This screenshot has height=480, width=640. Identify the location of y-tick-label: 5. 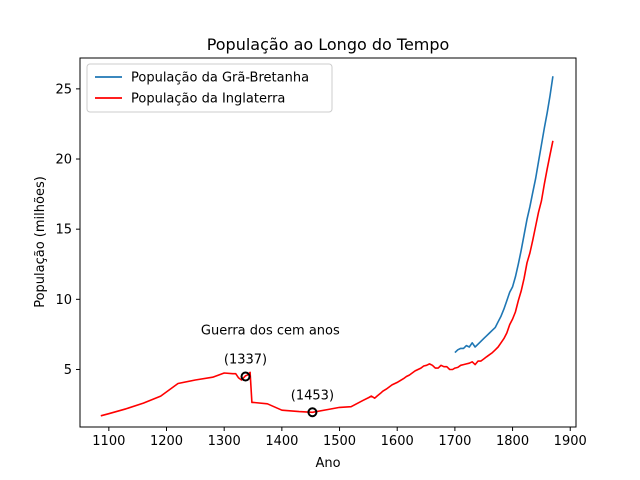
(68, 370).